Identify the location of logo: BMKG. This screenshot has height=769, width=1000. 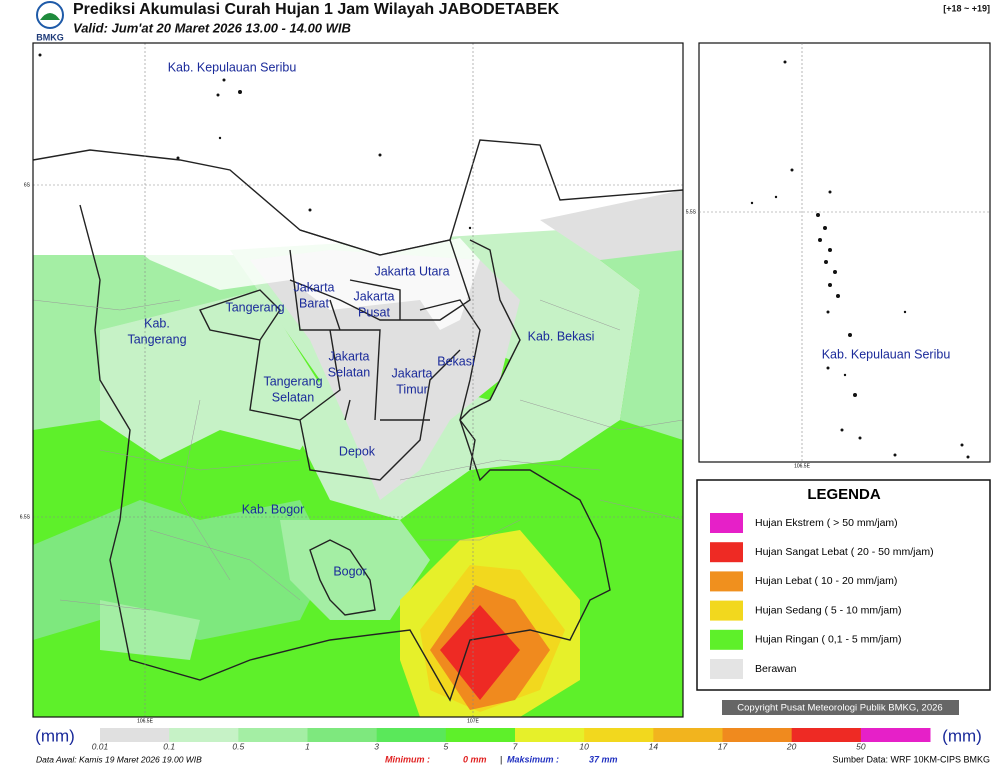
(50, 21).